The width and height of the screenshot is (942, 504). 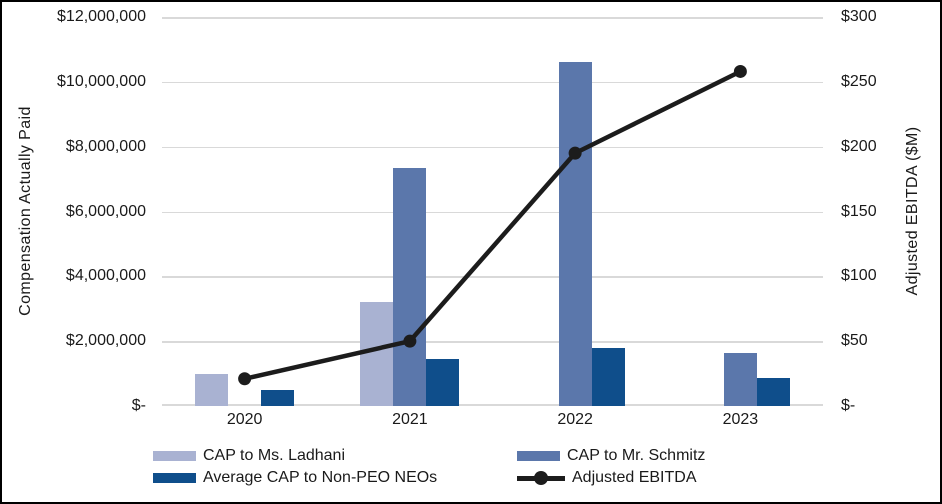 I want to click on line-marker-2021, so click(x=410, y=341).